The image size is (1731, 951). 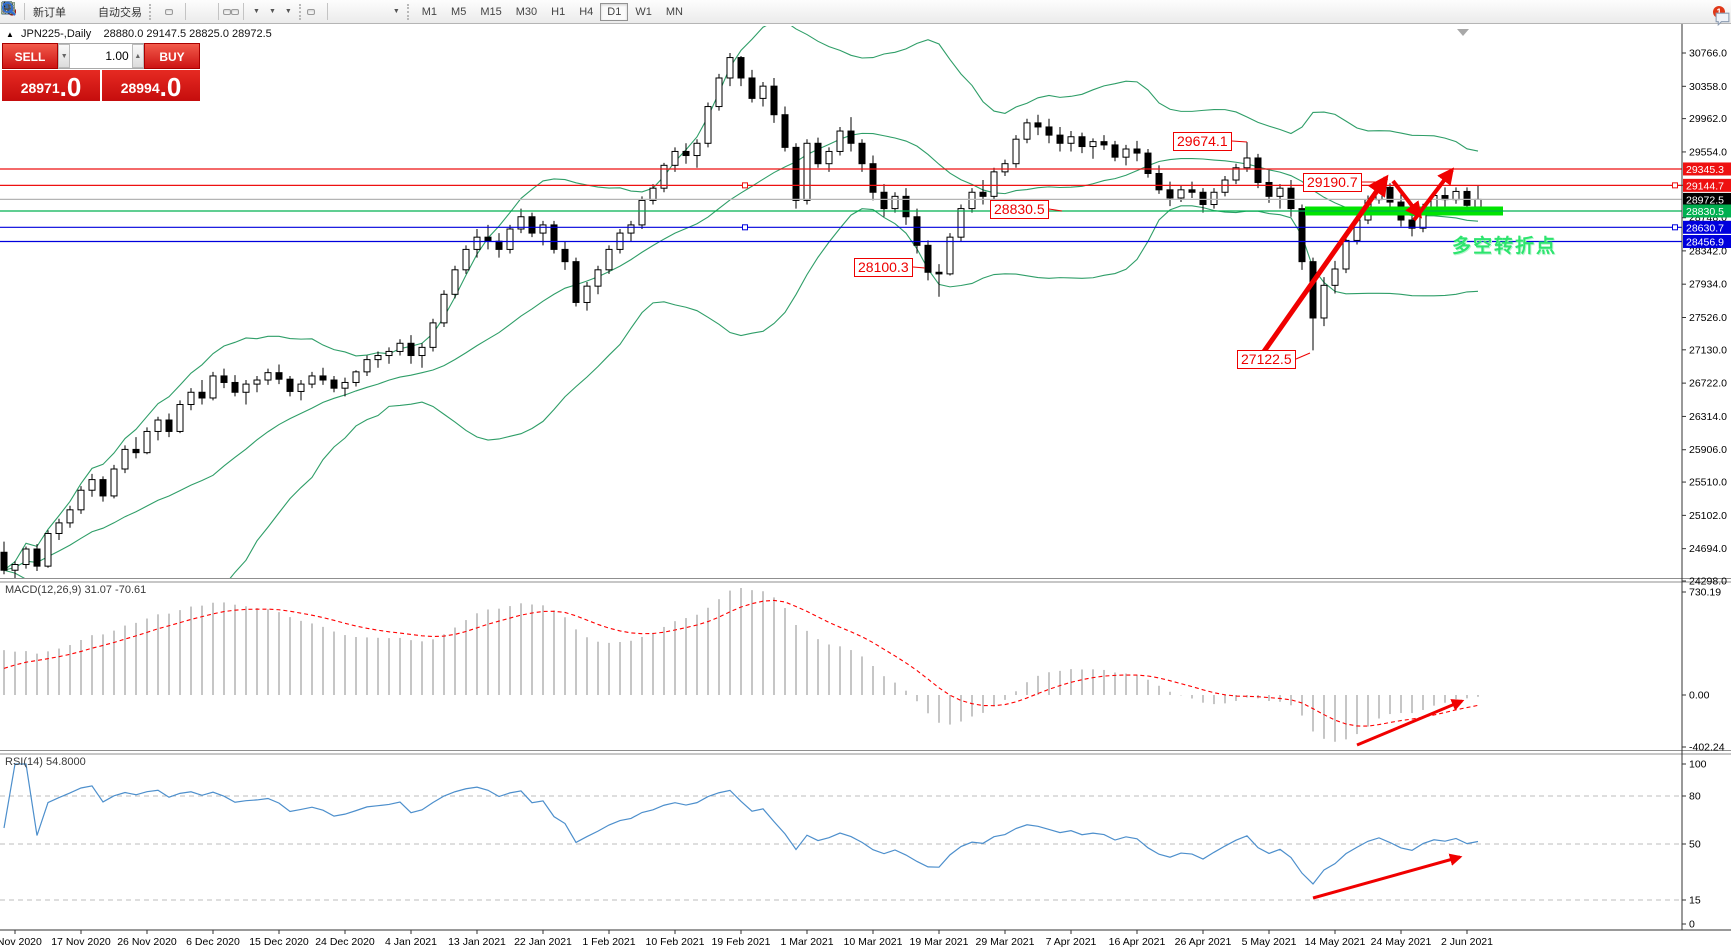 I want to click on timeframe-button-m5: M5, so click(x=459, y=11).